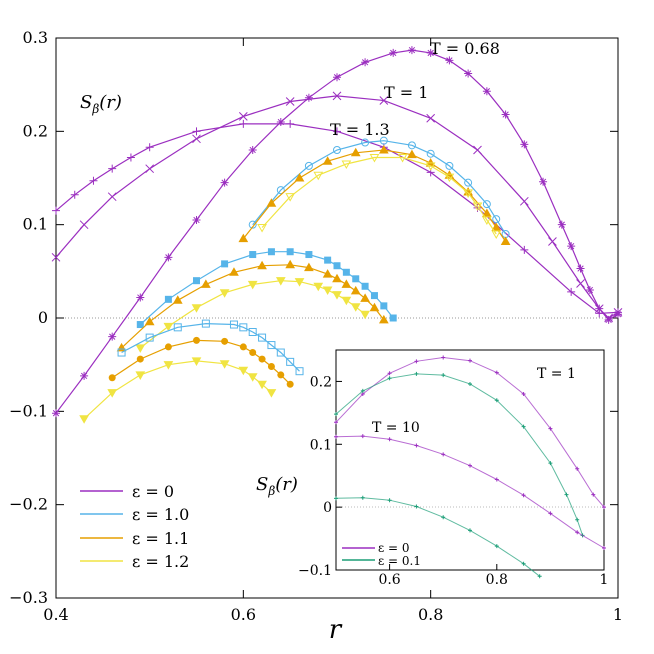 The height and width of the screenshot is (654, 654). I want to click on inset-series, so click(470, 467).